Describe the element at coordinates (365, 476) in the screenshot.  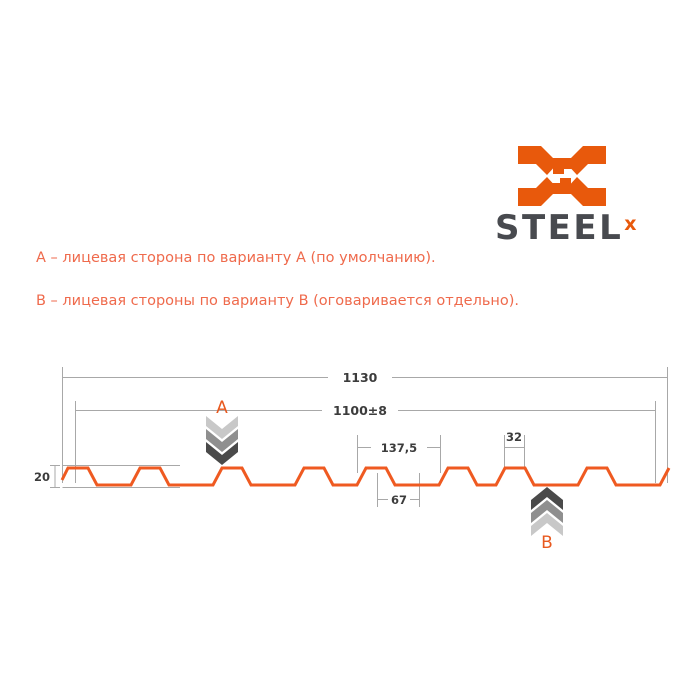
I see `profile-cross-section-path` at that location.